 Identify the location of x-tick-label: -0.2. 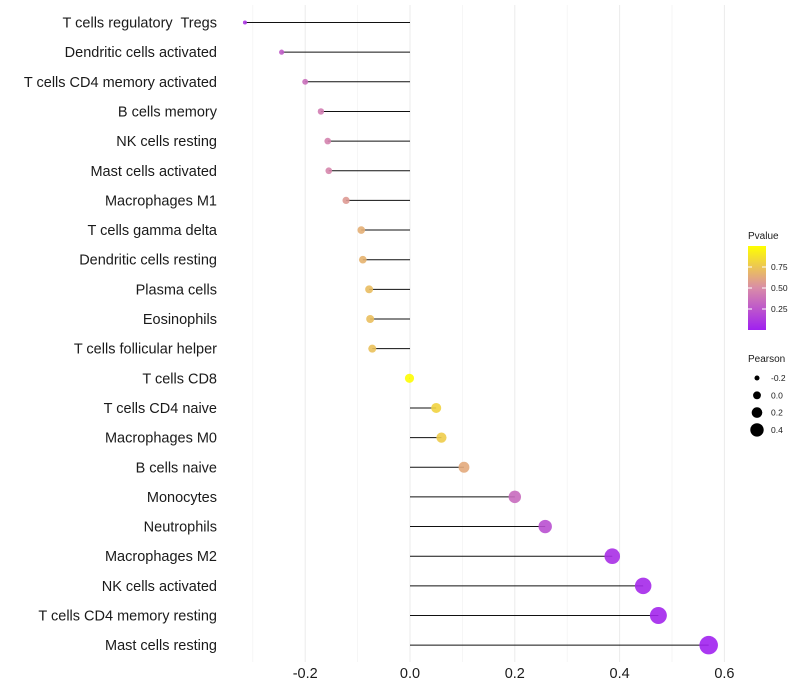
(305, 674).